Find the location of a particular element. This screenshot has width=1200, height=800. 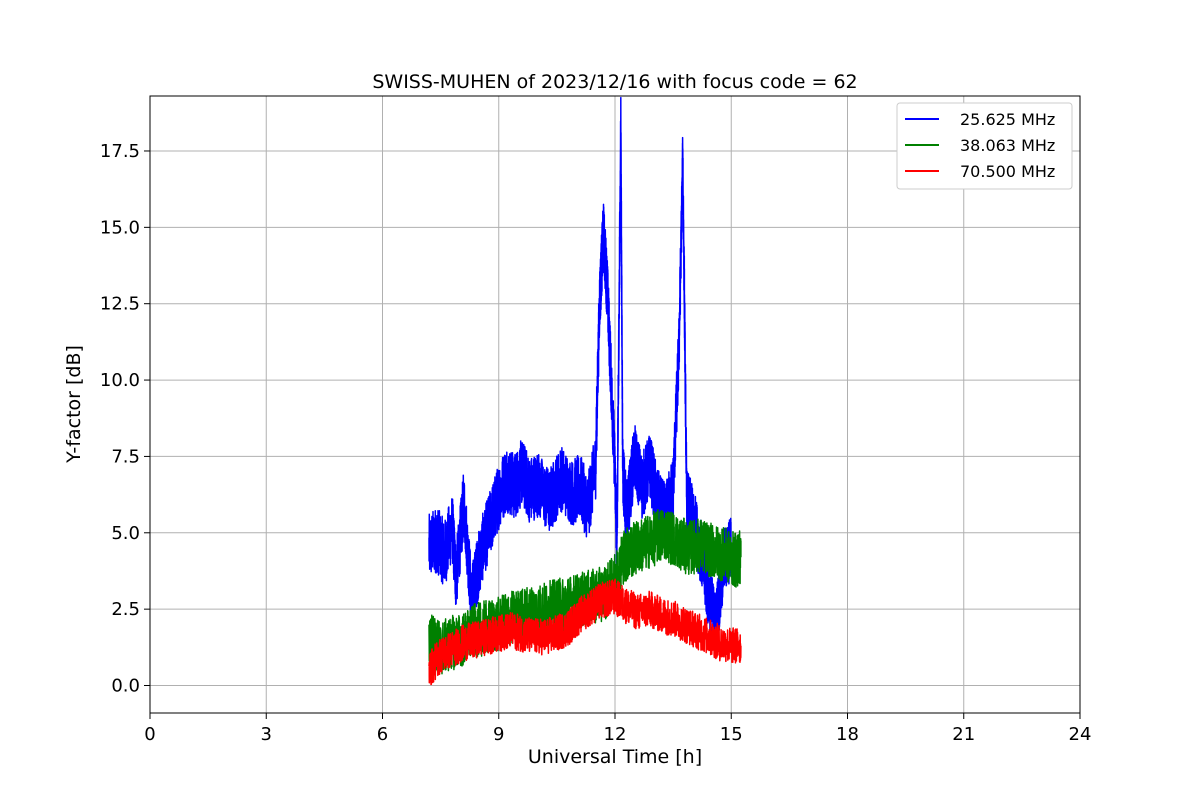

legend-box is located at coordinates (984, 146).